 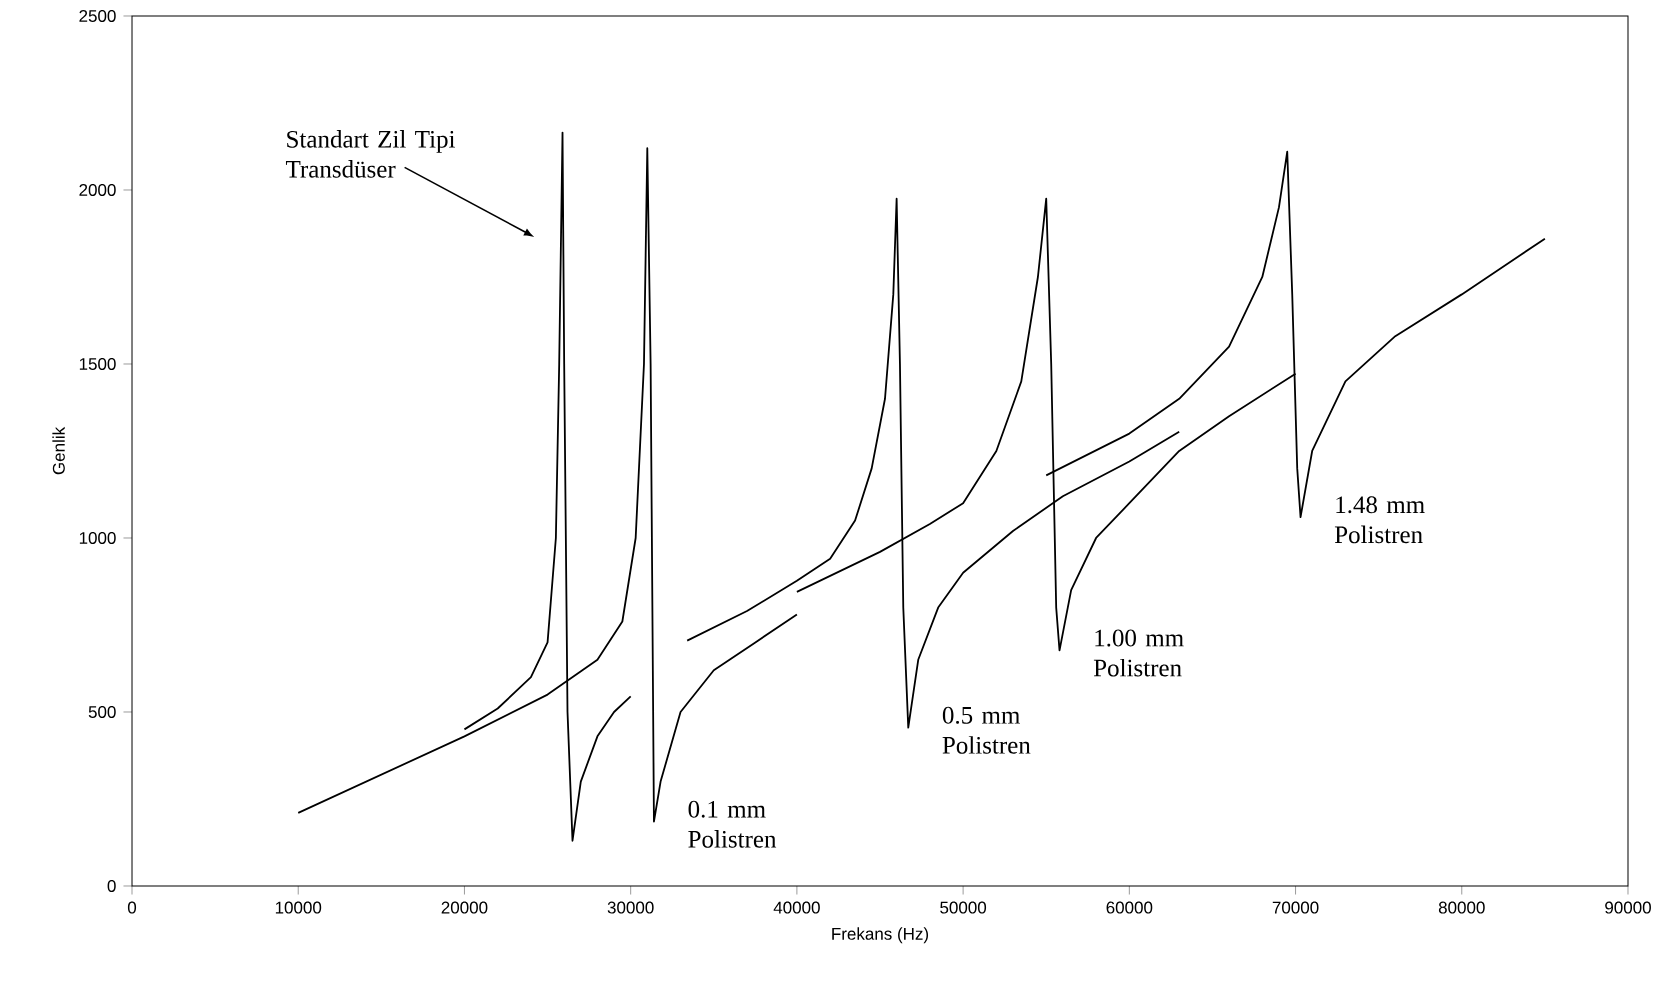 I want to click on x-axis-title: Frekans (Hz), so click(x=880, y=935).